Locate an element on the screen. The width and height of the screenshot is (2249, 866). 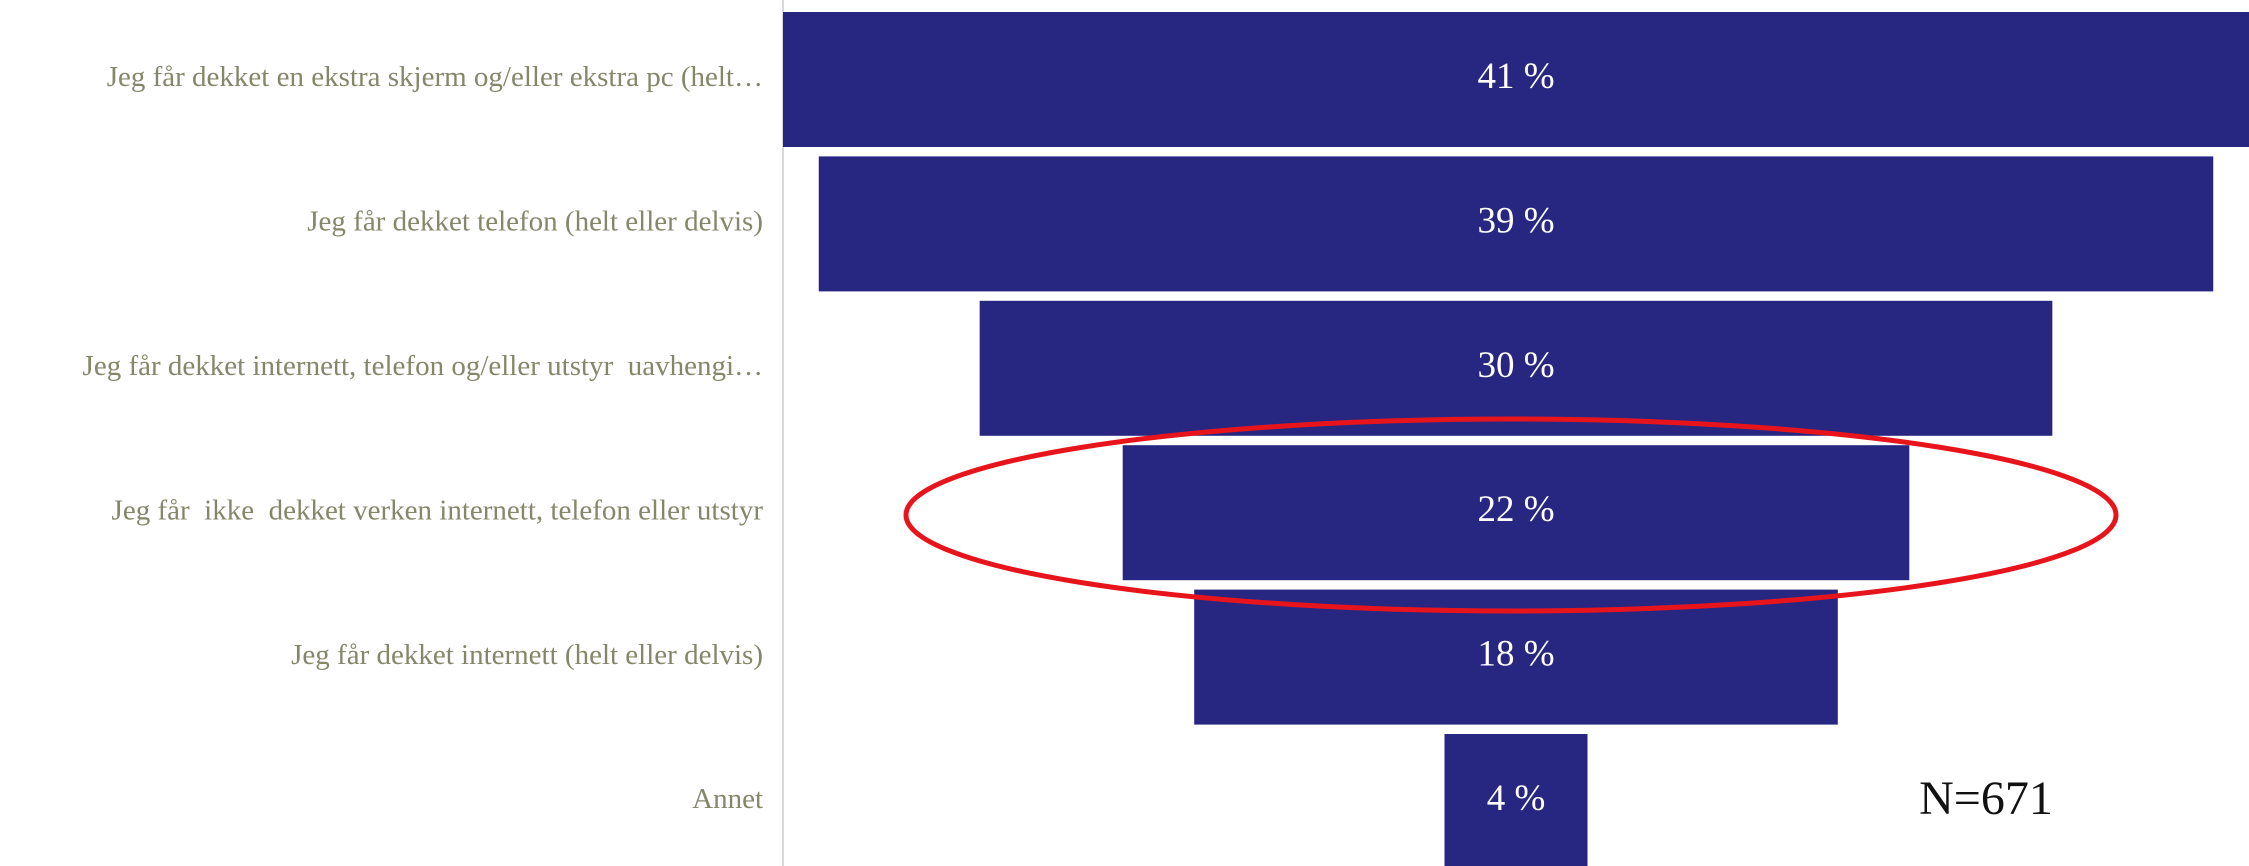
highlight-ellipse is located at coordinates (1511, 515).